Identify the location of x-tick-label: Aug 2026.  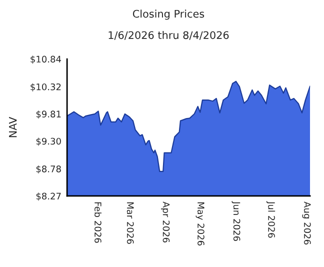
(306, 223).